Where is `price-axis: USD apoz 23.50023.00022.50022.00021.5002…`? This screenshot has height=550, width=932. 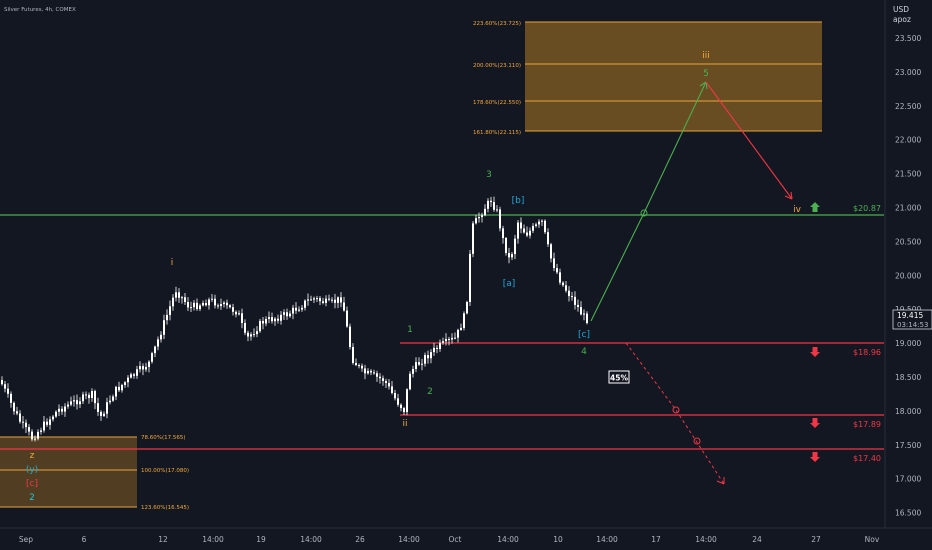 price-axis: USD apoz 23.50023.00022.50022.00021.5002… is located at coordinates (908, 264).